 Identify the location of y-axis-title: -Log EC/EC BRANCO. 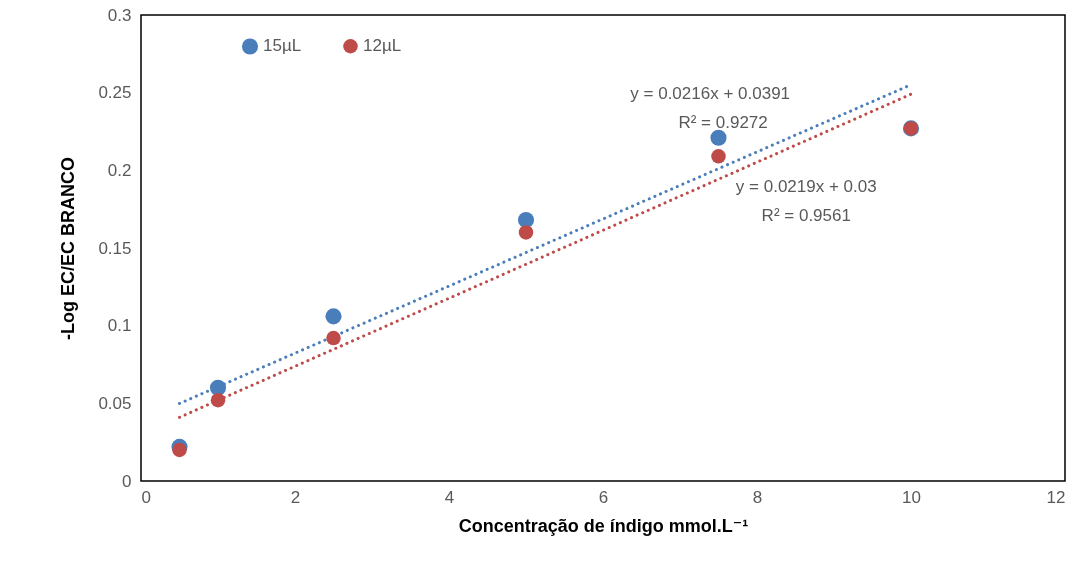
(68, 248).